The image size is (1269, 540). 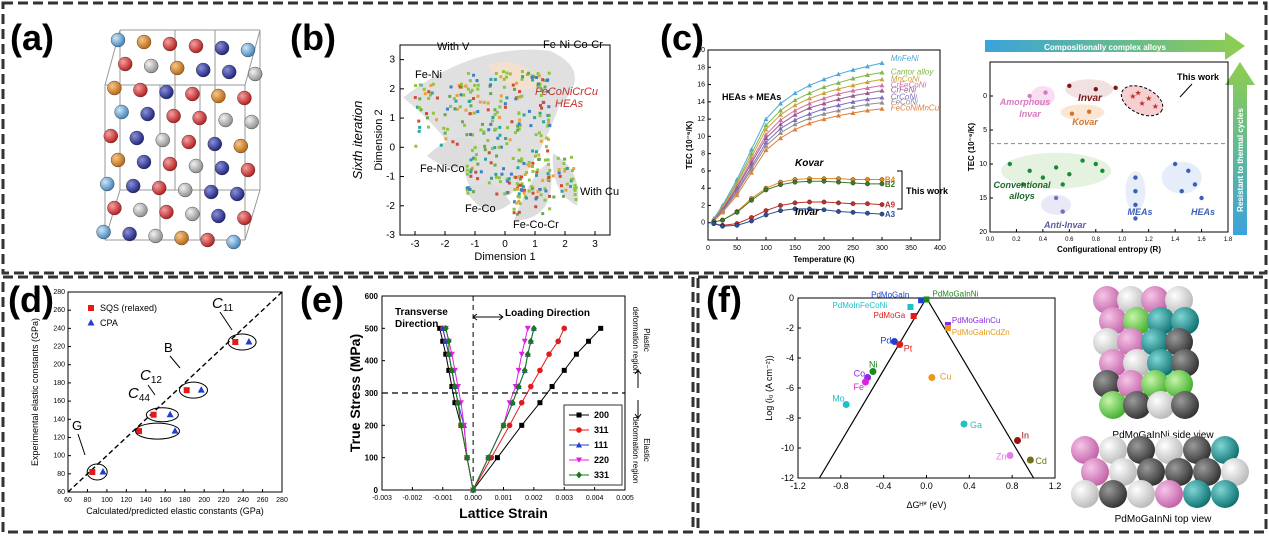 What do you see at coordinates (635, 340) in the screenshot?
I see `annotation: deformation region` at bounding box center [635, 340].